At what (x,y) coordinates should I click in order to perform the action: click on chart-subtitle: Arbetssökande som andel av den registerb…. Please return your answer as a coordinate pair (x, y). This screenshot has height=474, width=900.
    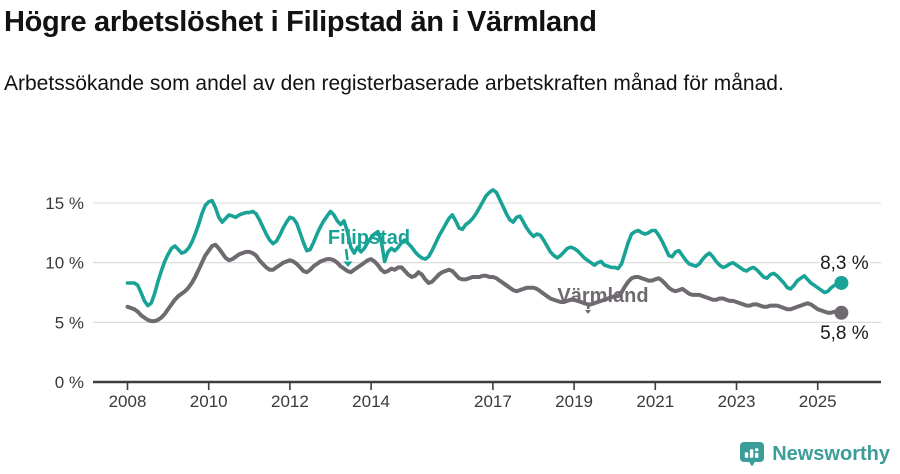
    Looking at the image, I should click on (394, 83).